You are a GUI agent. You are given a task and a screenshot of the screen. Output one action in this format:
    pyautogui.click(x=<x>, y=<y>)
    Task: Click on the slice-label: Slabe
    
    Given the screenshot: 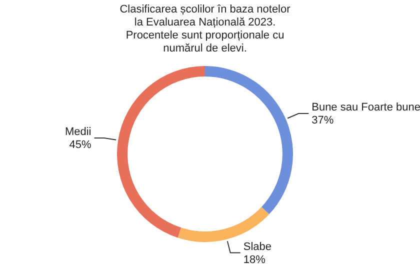 What is the action you would take?
    pyautogui.click(x=257, y=246)
    